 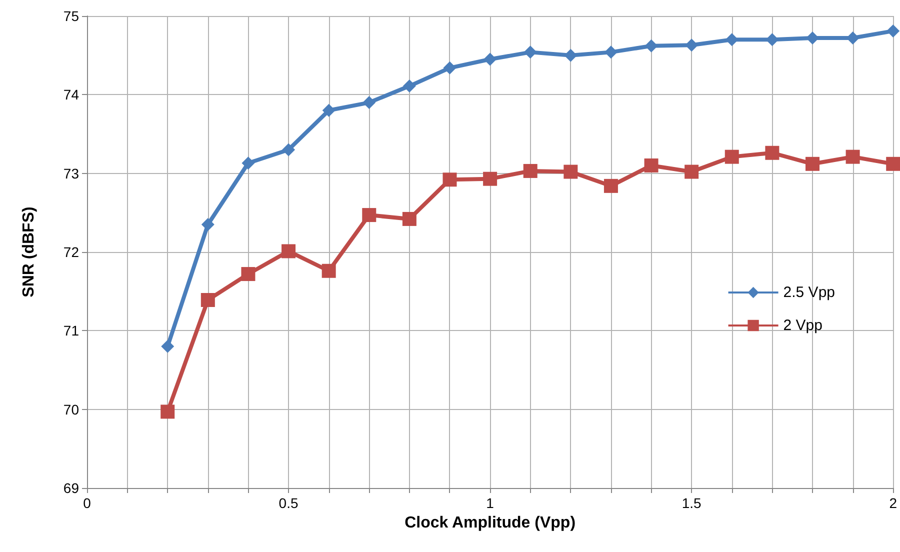 What do you see at coordinates (490, 503) in the screenshot?
I see `x-tick-label: 1` at bounding box center [490, 503].